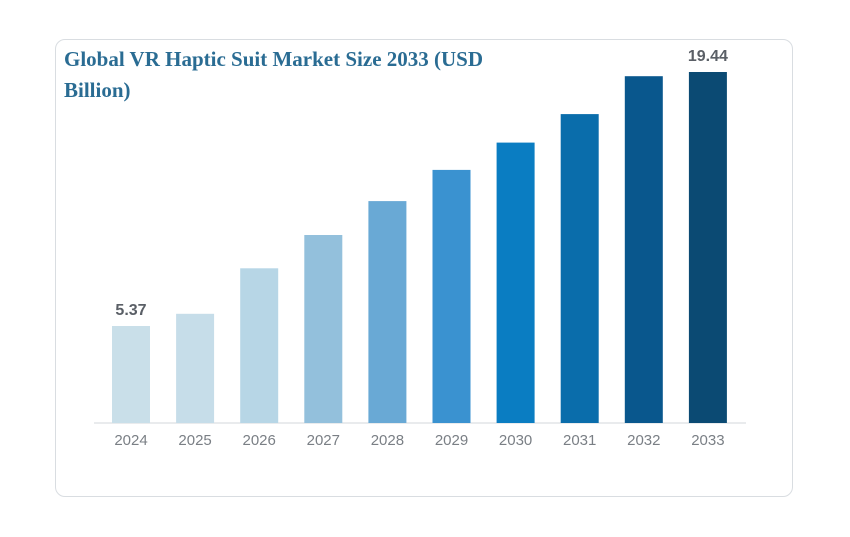 Image resolution: width=850 pixels, height=537 pixels. I want to click on bar-2024, so click(131, 374).